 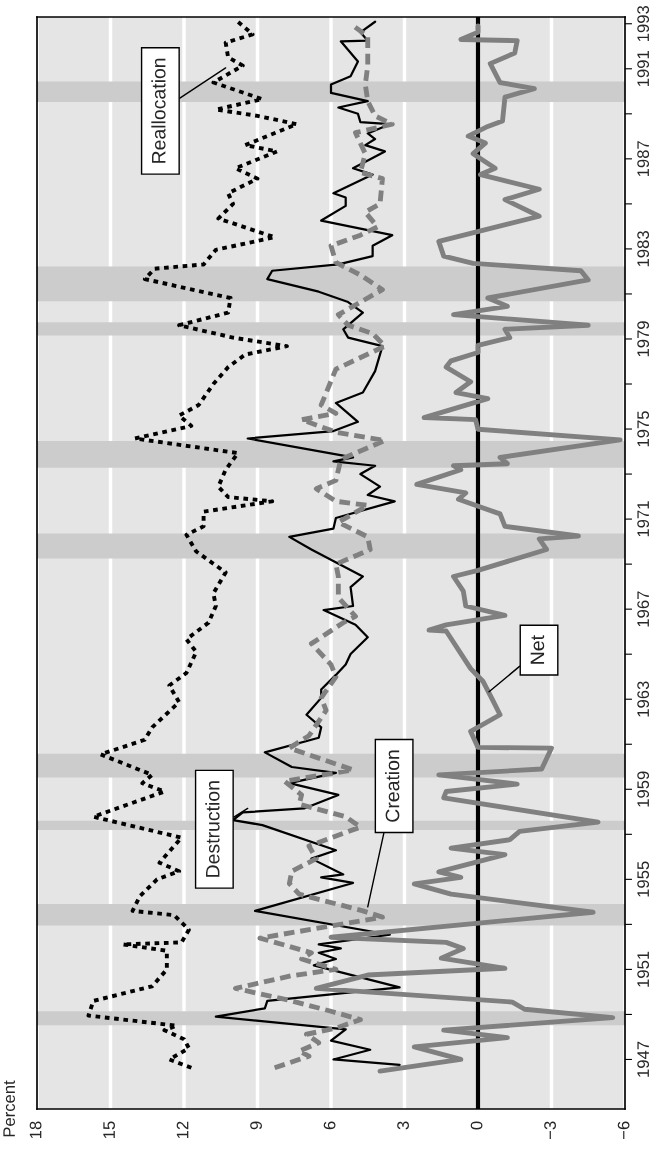 I want to click on y-tick-label: 1951, so click(x=643, y=969).